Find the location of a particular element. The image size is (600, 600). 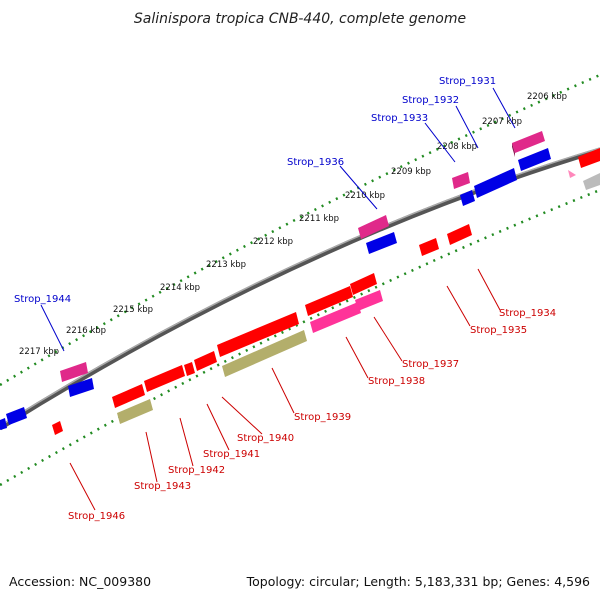

cds-feature-1935 is located at coordinates (429, 247).